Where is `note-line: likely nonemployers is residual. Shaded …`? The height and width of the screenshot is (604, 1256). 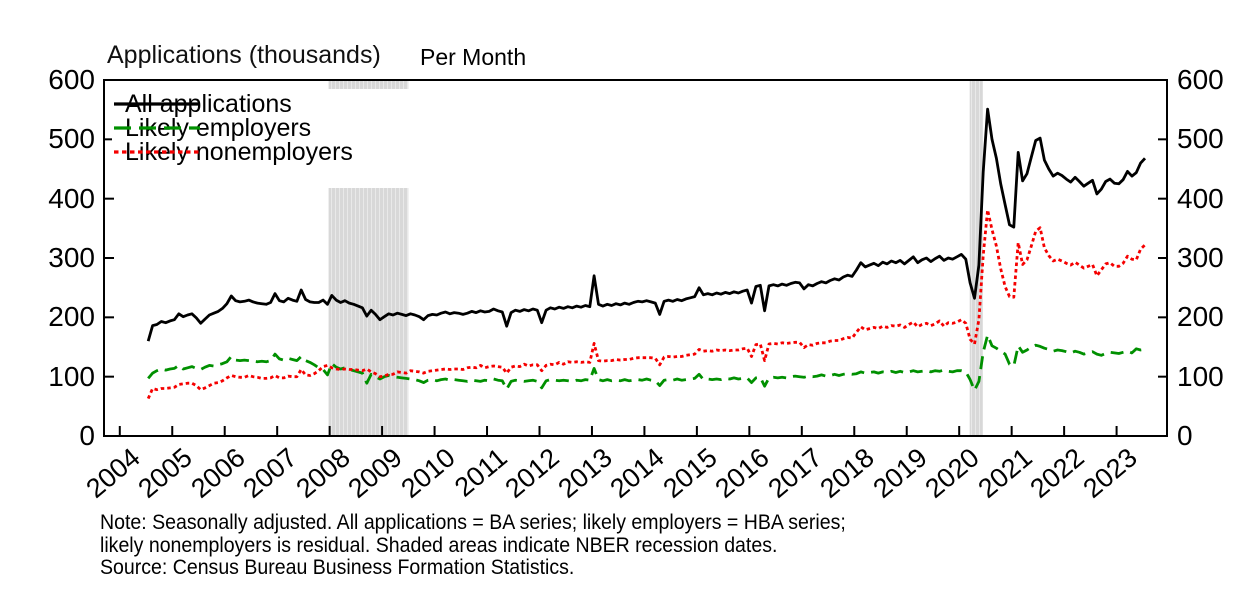 note-line: likely nonemployers is residual. Shaded … is located at coordinates (439, 545).